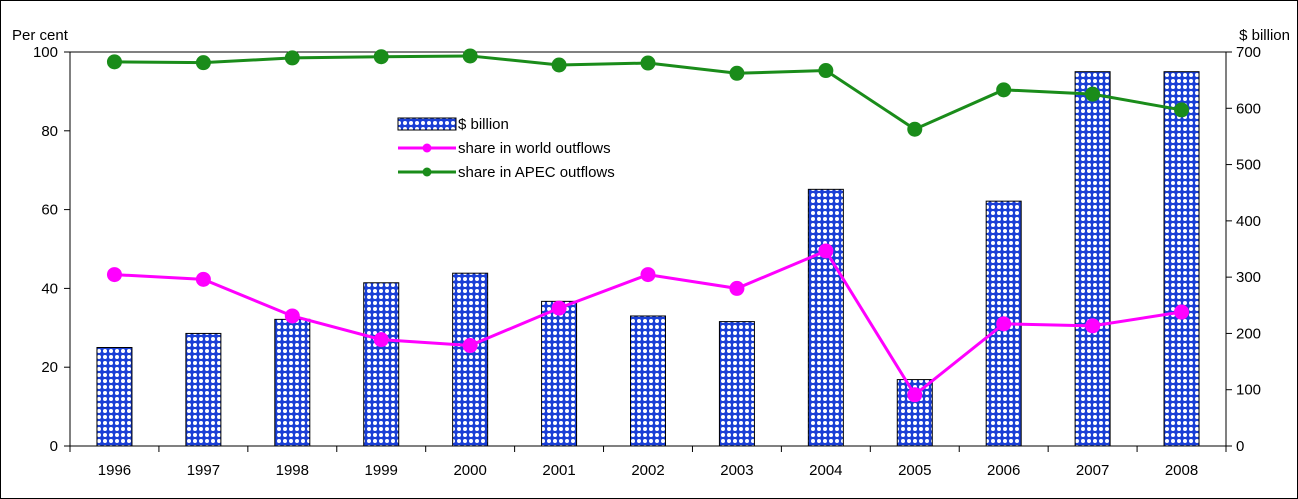 This screenshot has width=1298, height=499. Describe the element at coordinates (49, 210) in the screenshot. I see `left-axis-tick-label: 60` at that location.